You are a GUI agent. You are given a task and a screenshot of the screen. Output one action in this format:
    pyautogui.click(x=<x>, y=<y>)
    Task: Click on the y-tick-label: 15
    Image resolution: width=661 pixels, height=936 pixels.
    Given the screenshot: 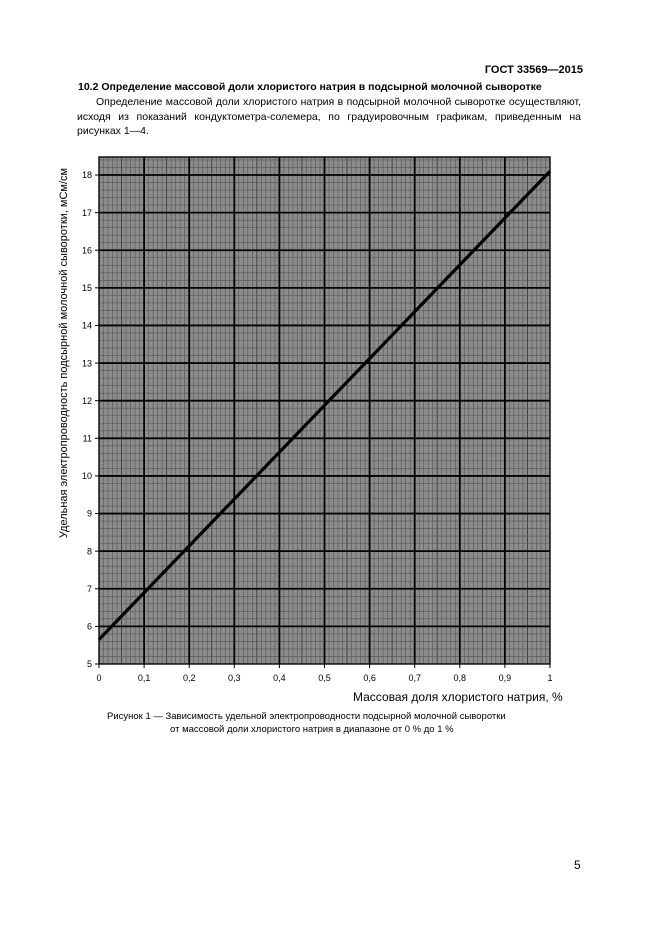 What is the action you would take?
    pyautogui.click(x=87, y=288)
    